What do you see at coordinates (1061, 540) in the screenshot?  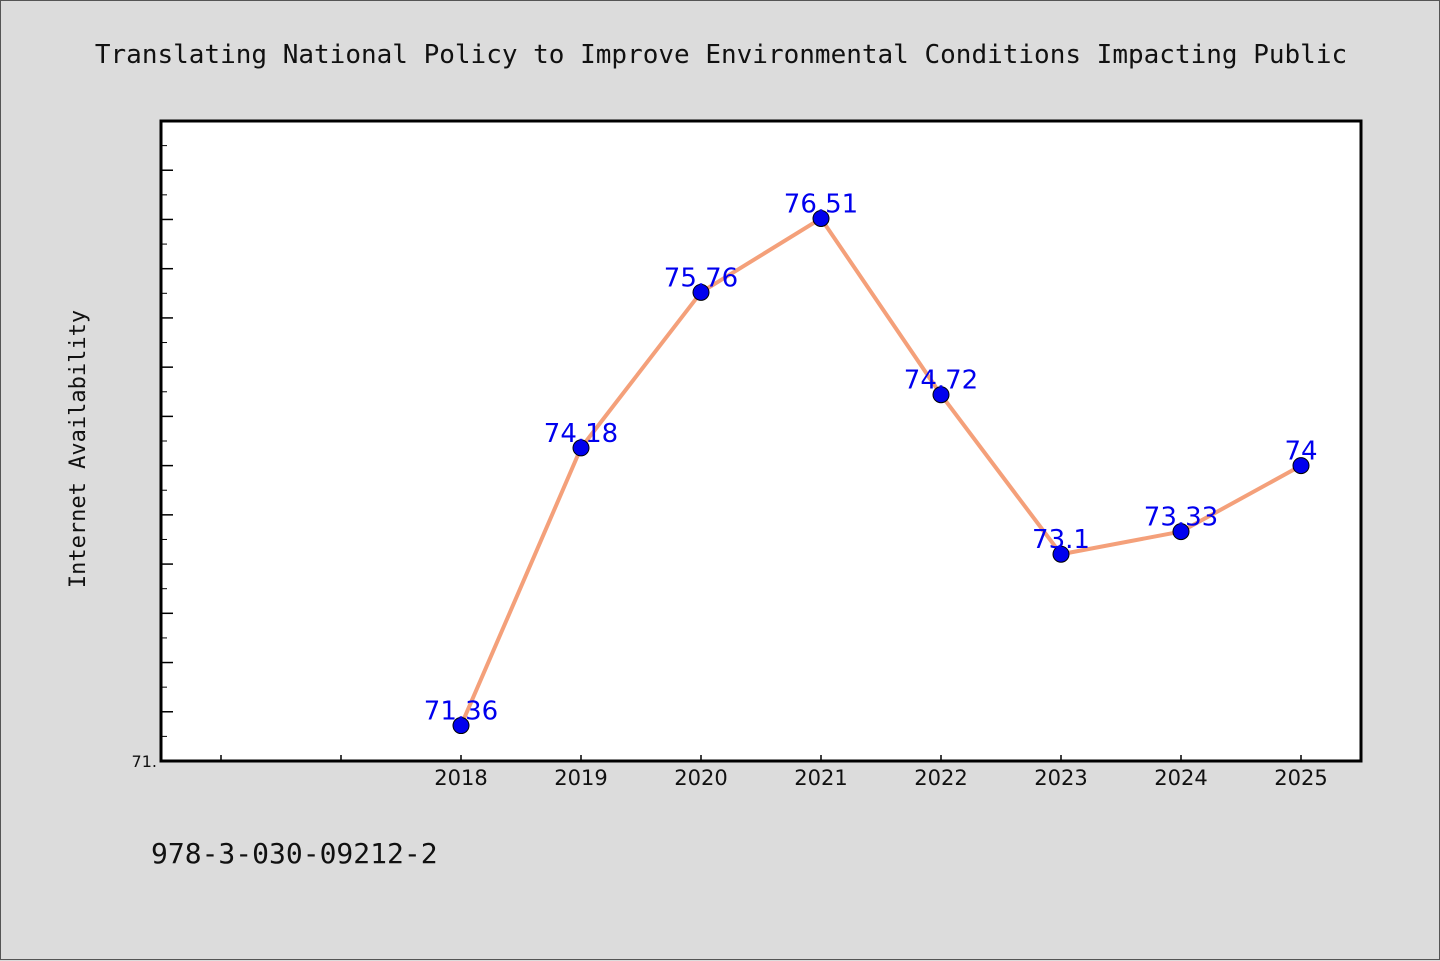 I see `data-label: 73.1` at bounding box center [1061, 540].